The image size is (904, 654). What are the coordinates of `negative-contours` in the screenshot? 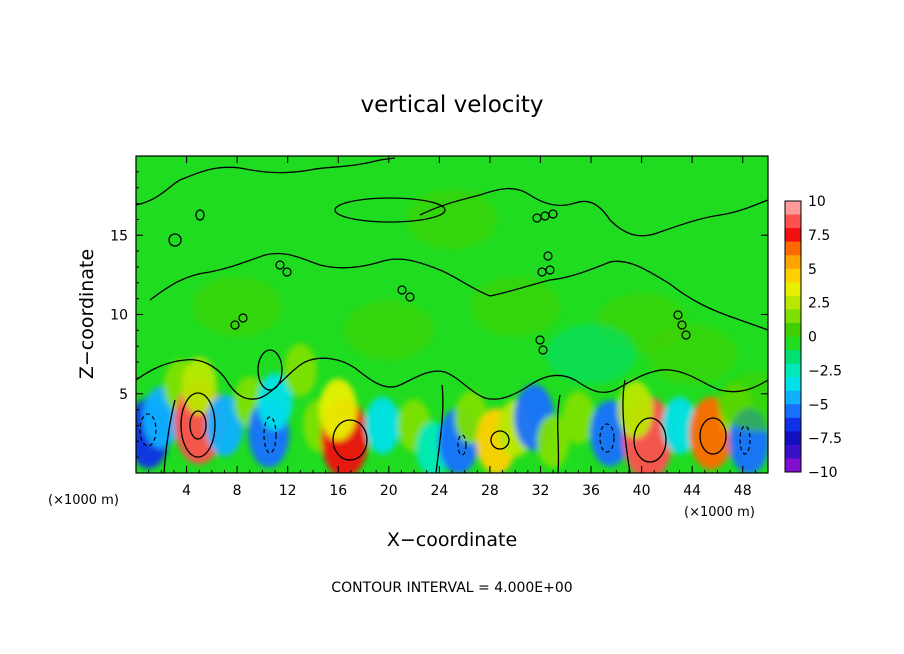 It's located at (445, 434).